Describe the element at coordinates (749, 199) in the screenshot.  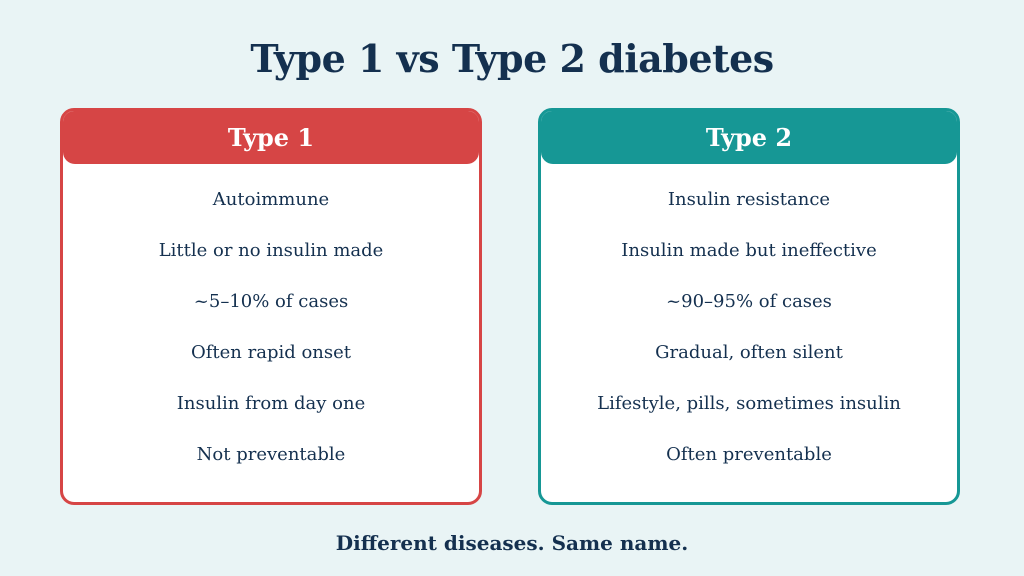
I see `type2-item: Insulin resistance` at that location.